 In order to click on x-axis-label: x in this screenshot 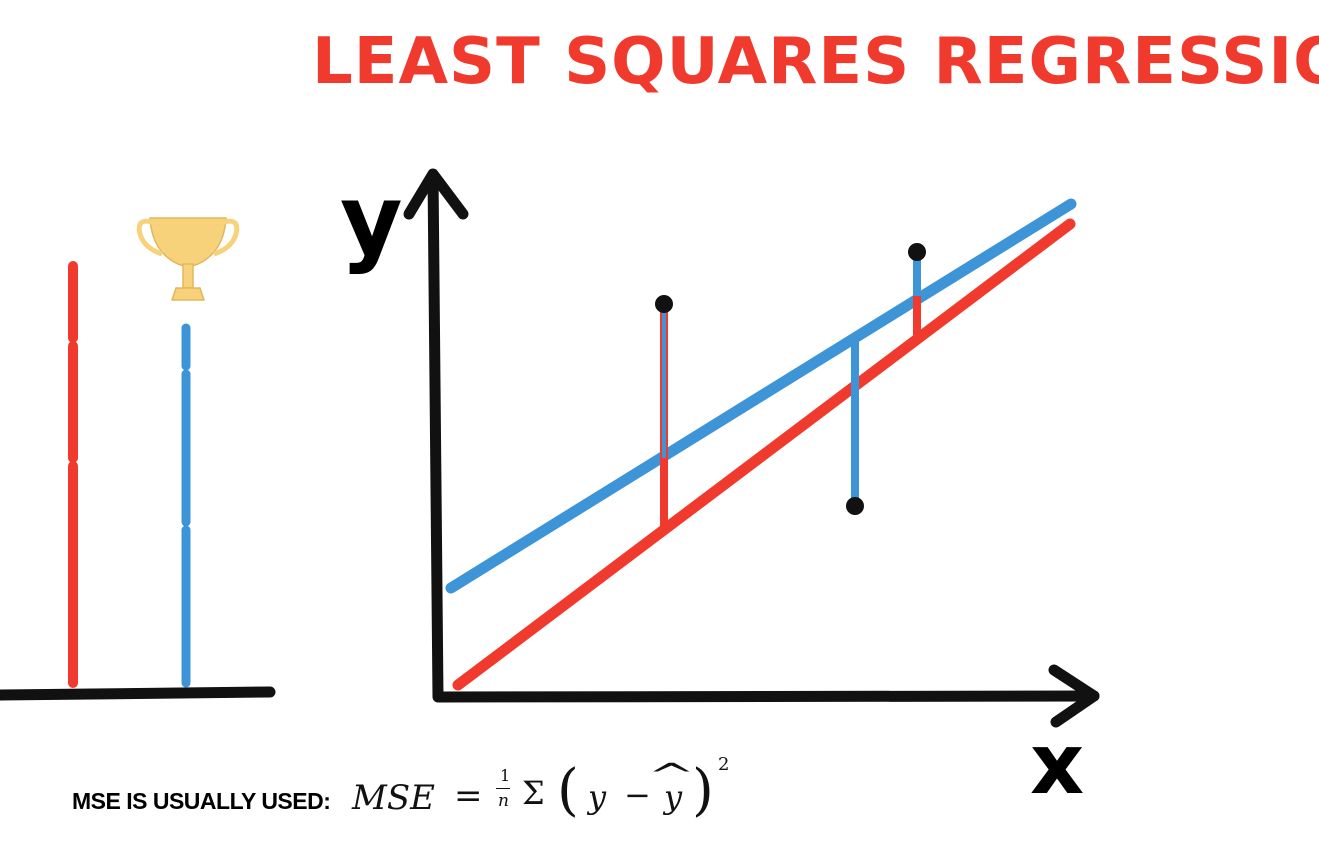, I will do `click(1057, 764)`.